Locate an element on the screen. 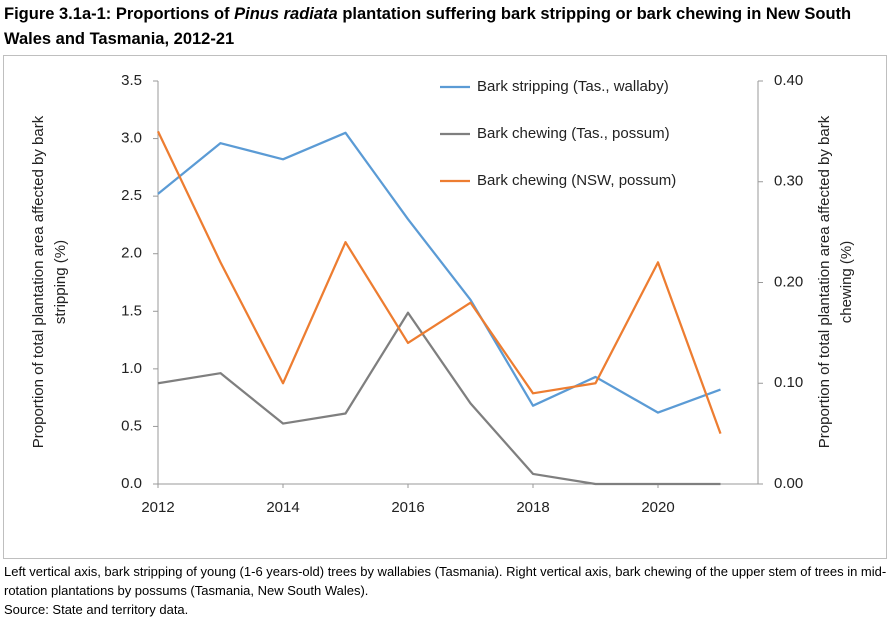 The image size is (890, 621). x-tick-label: 2012 is located at coordinates (157, 507).